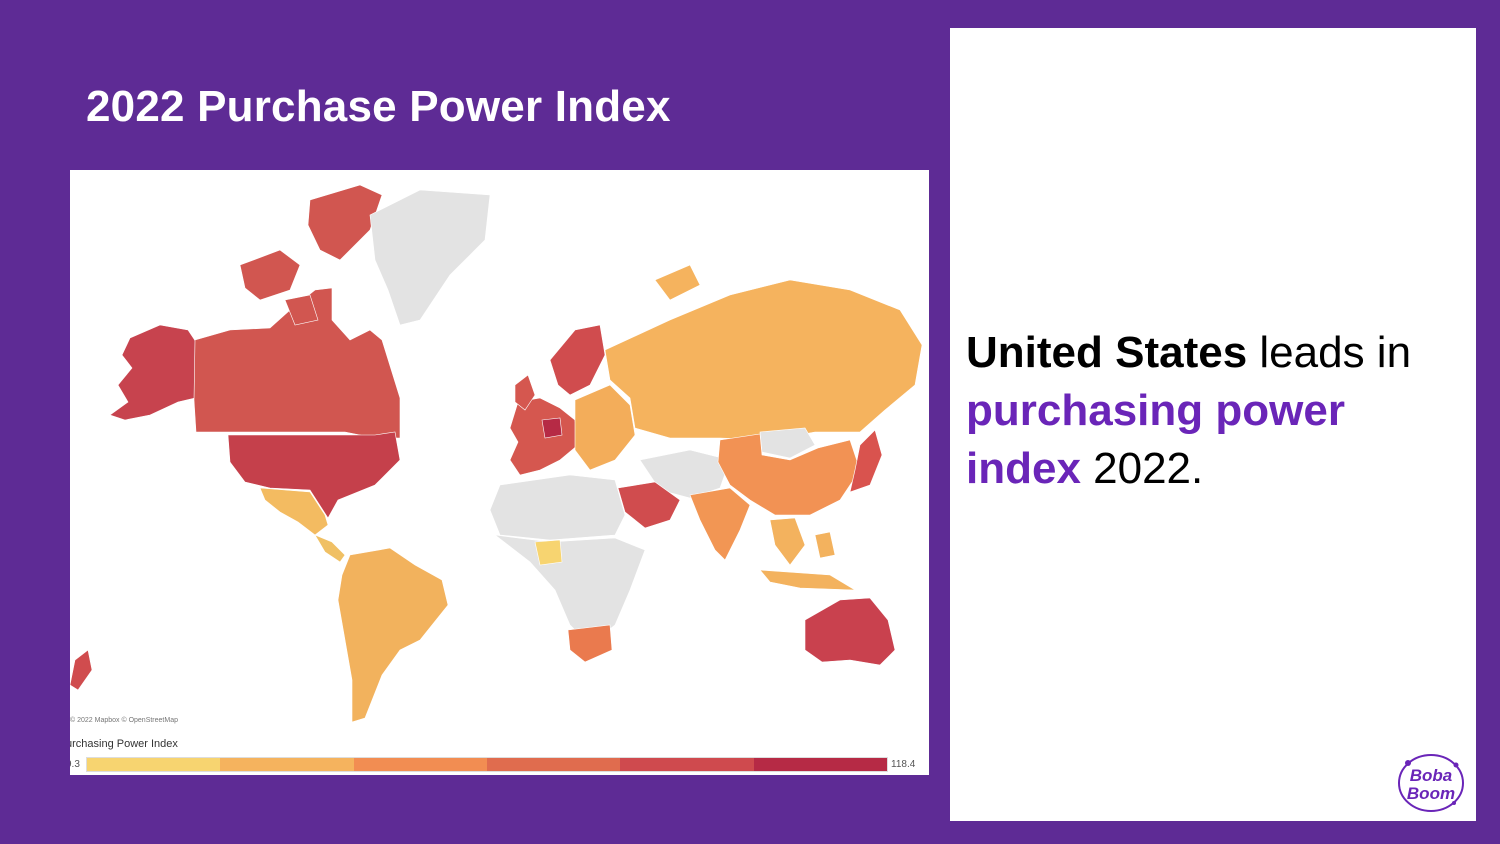 This screenshot has height=844, width=1500. Describe the element at coordinates (430, 257) in the screenshot. I see `region-greenland` at that location.